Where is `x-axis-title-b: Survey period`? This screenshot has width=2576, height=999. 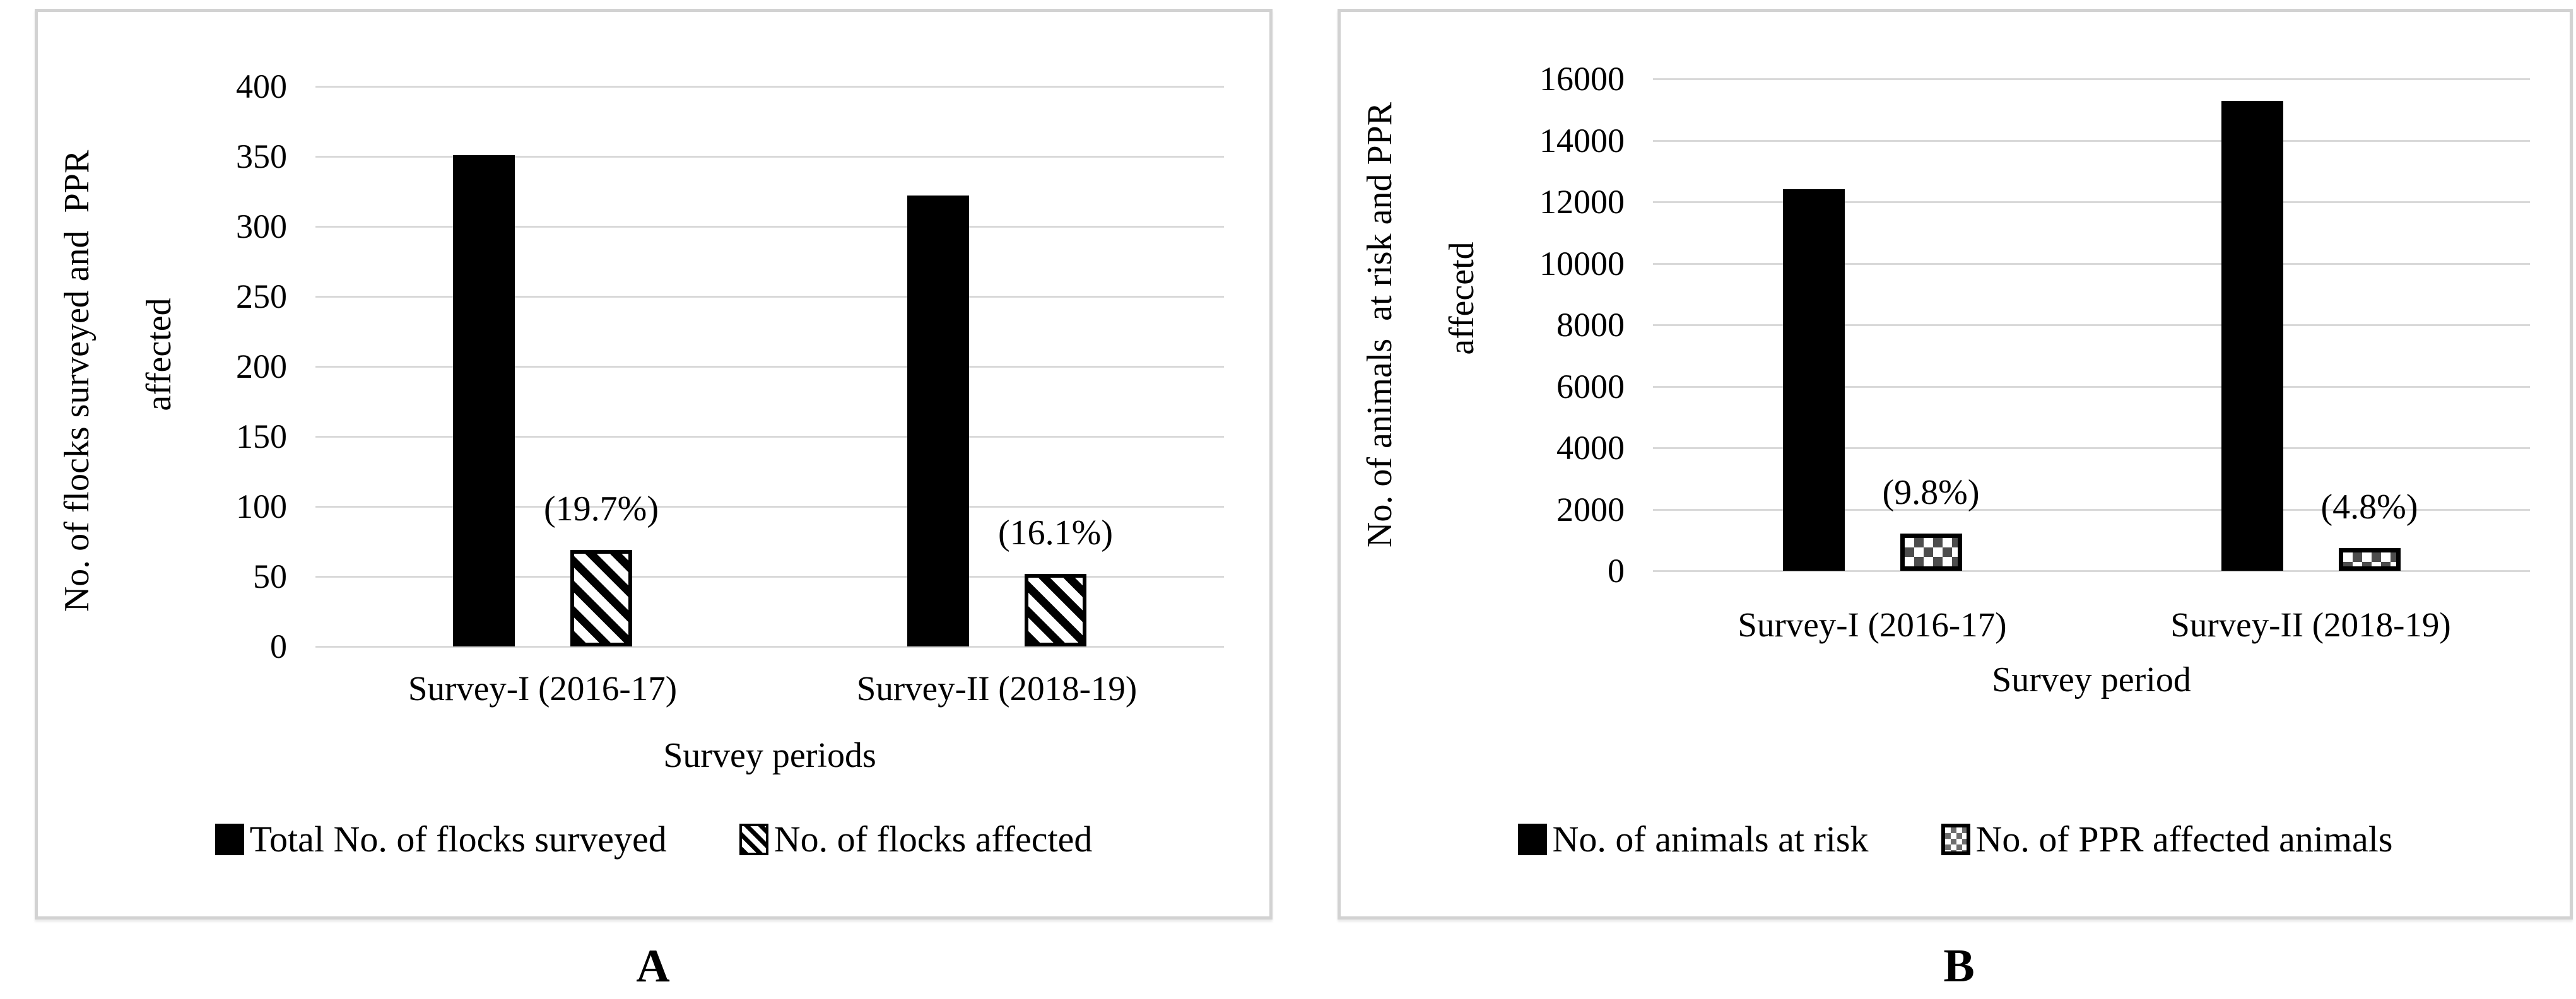
x-axis-title-b: Survey period is located at coordinates (2091, 680).